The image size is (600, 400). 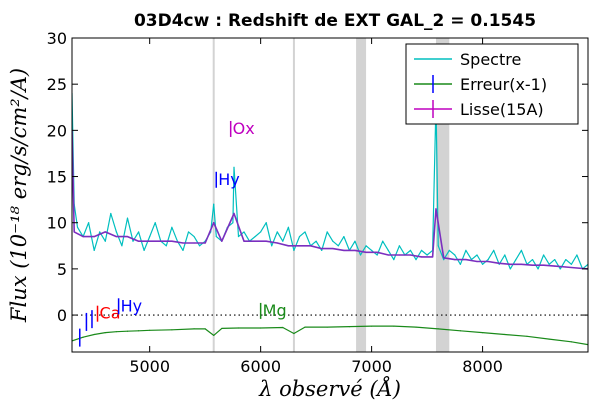 I want to click on x-tick-label: 8000, so click(x=482, y=366).